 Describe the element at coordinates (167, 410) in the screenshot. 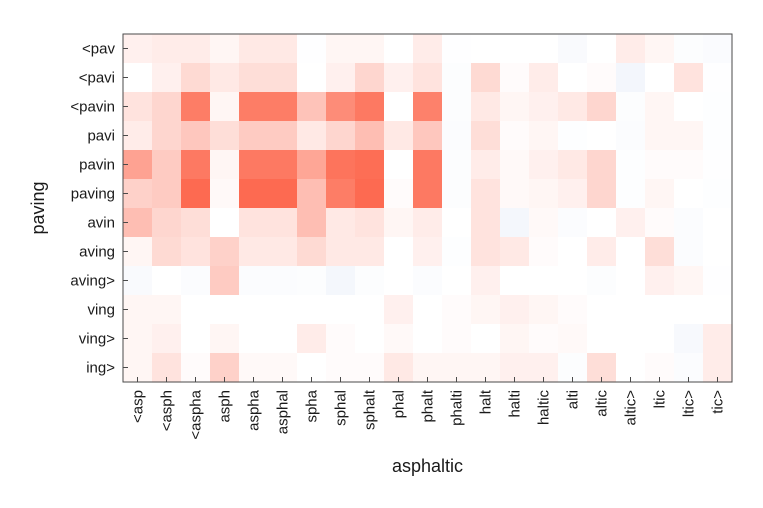

I see `x-tick-label: <asph` at that location.